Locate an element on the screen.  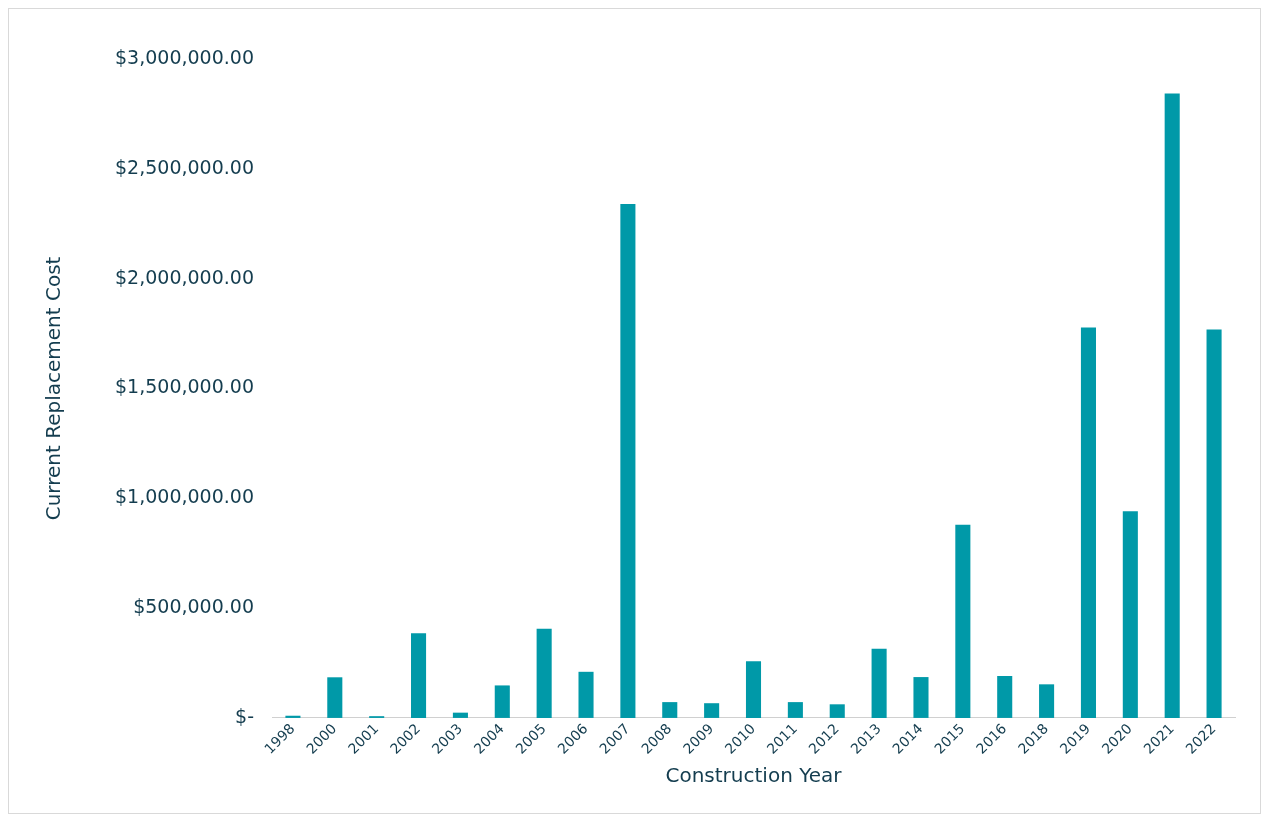
x-axis-title: Construction Year is located at coordinates (754, 775).